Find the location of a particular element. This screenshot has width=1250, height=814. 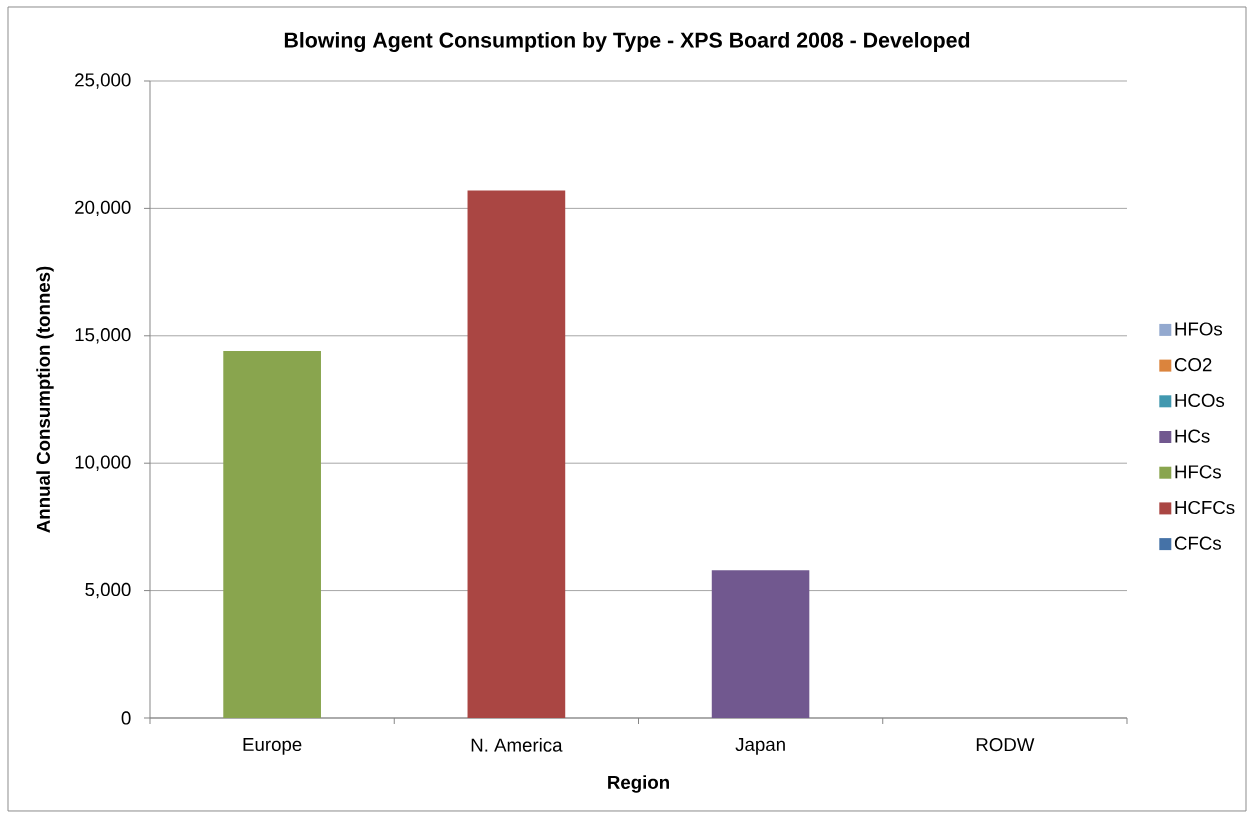

x-axis-title: Region is located at coordinates (638, 784).